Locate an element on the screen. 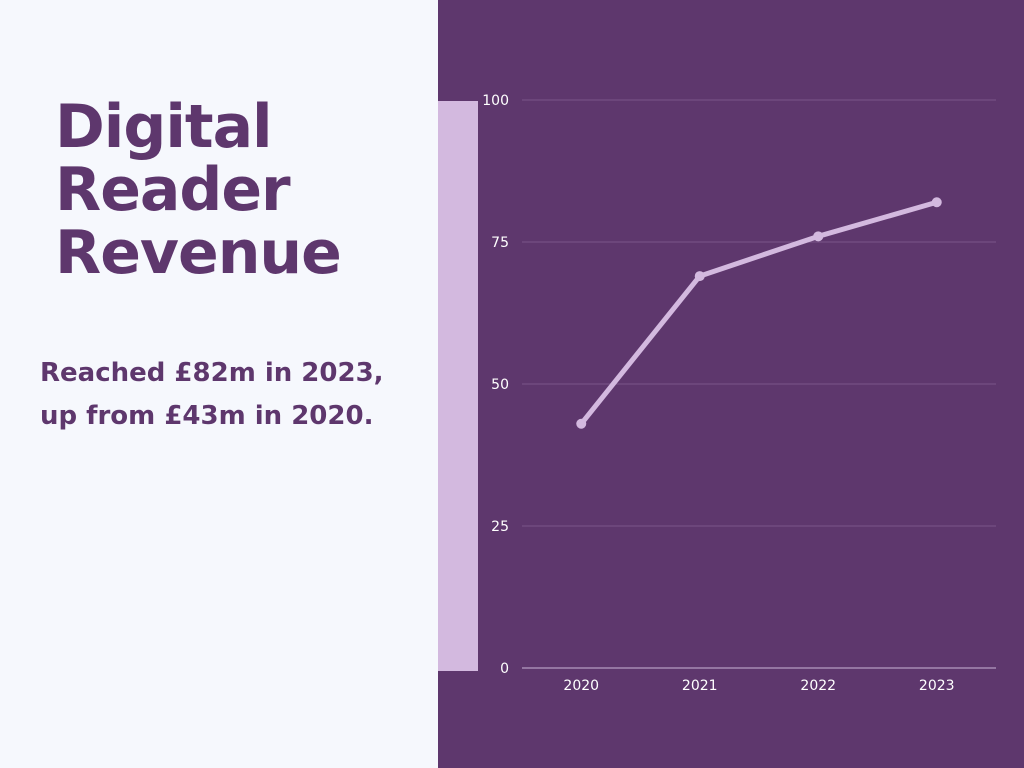  x-tick-label: 2021 is located at coordinates (700, 686).